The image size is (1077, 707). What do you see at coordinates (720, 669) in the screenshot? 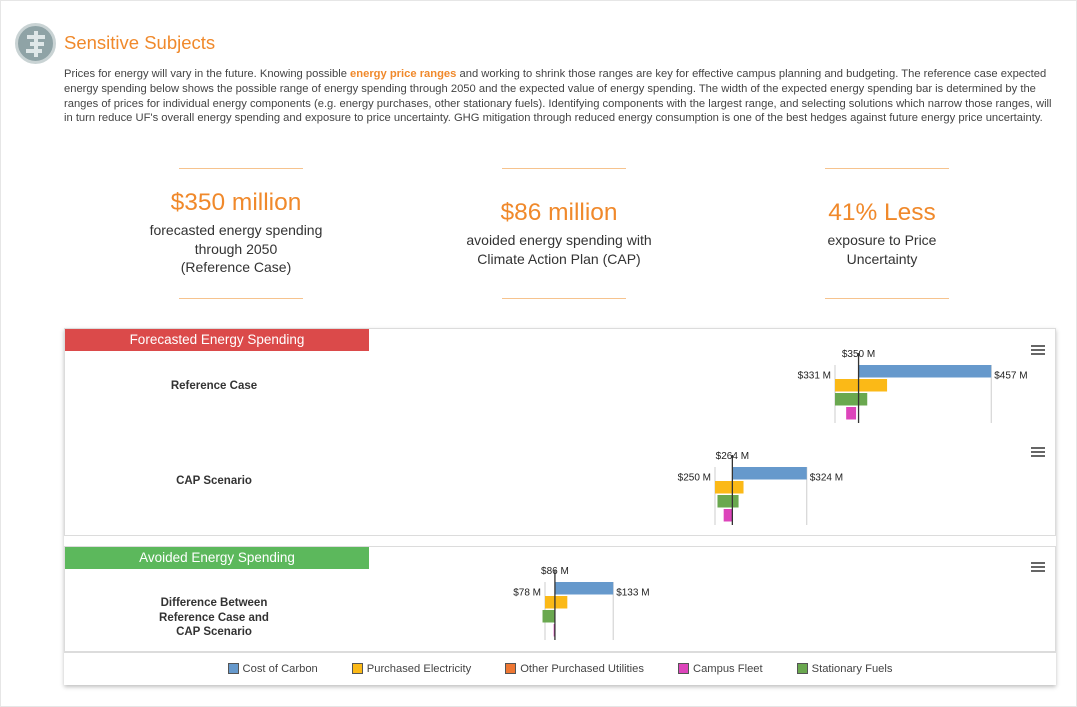
I see `legend-item: Campus Fleet` at bounding box center [720, 669].